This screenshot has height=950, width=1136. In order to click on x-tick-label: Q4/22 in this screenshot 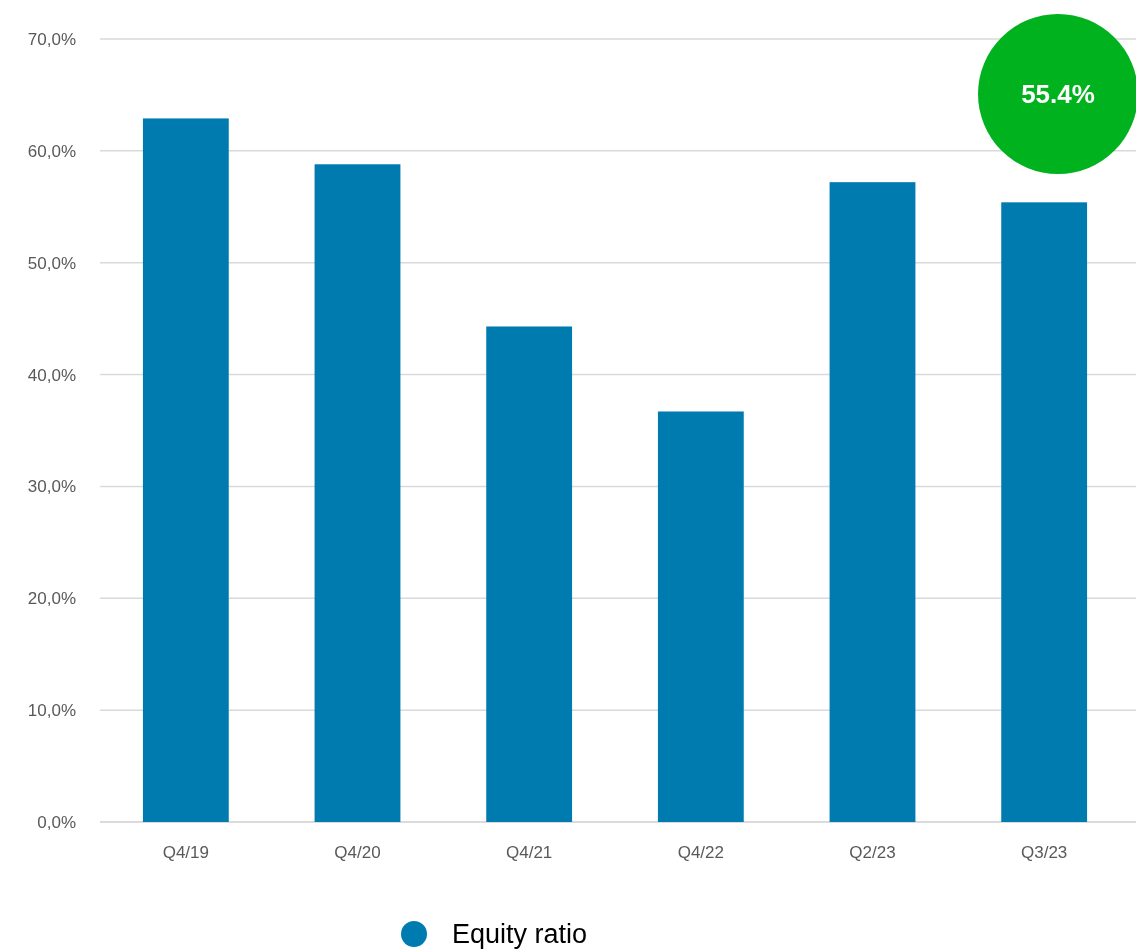, I will do `click(700, 853)`.